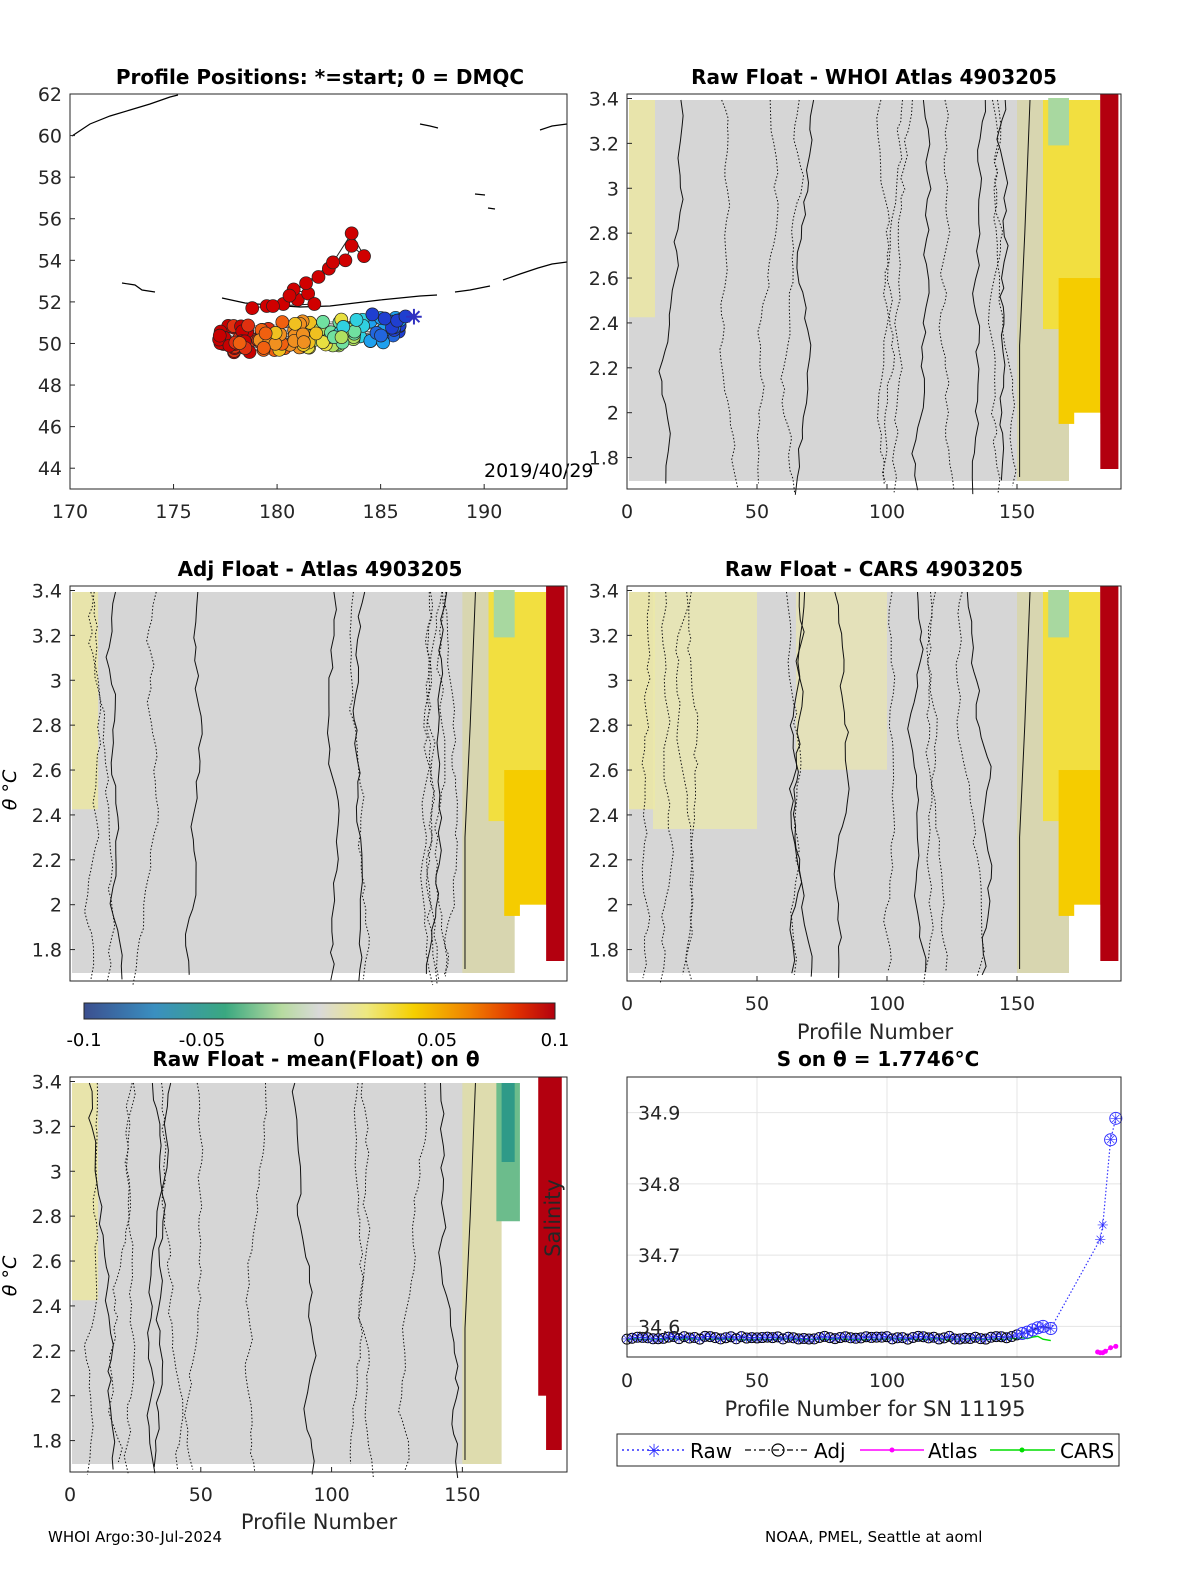 This screenshot has height=1575, width=1200. Describe the element at coordinates (315, 1059) in the screenshot. I see `p5-title: Raw Float - mean(Float) on θ` at that location.